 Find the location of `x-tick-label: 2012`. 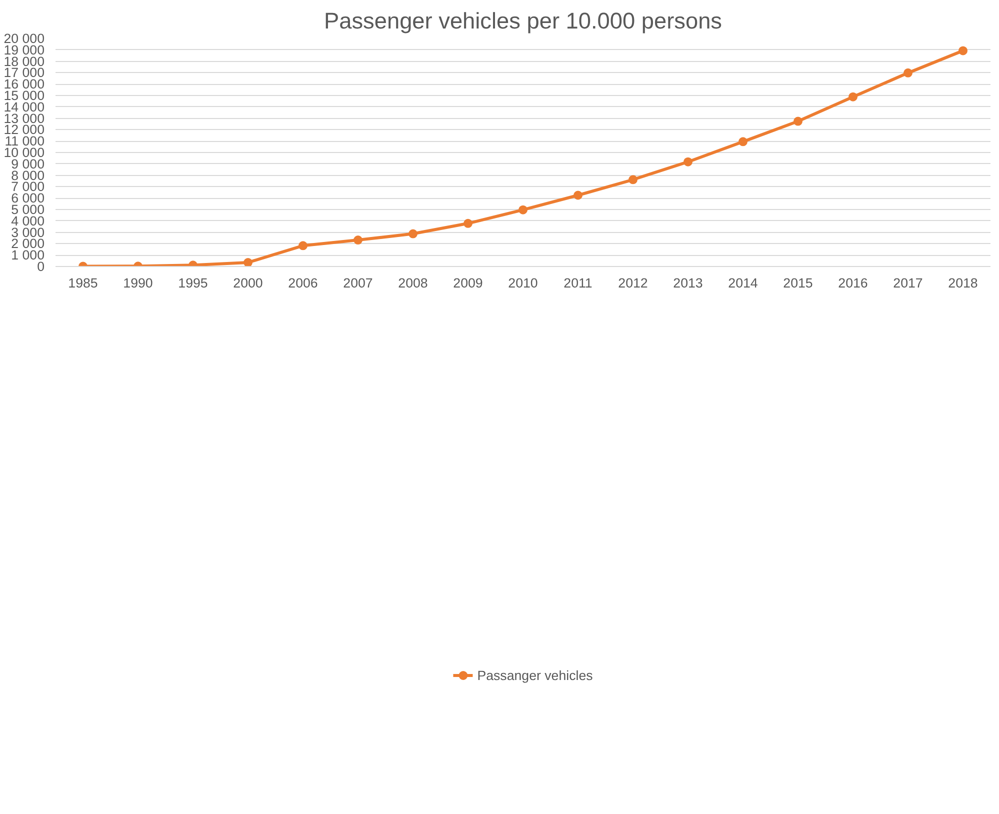

x-tick-label: 2012 is located at coordinates (633, 283).